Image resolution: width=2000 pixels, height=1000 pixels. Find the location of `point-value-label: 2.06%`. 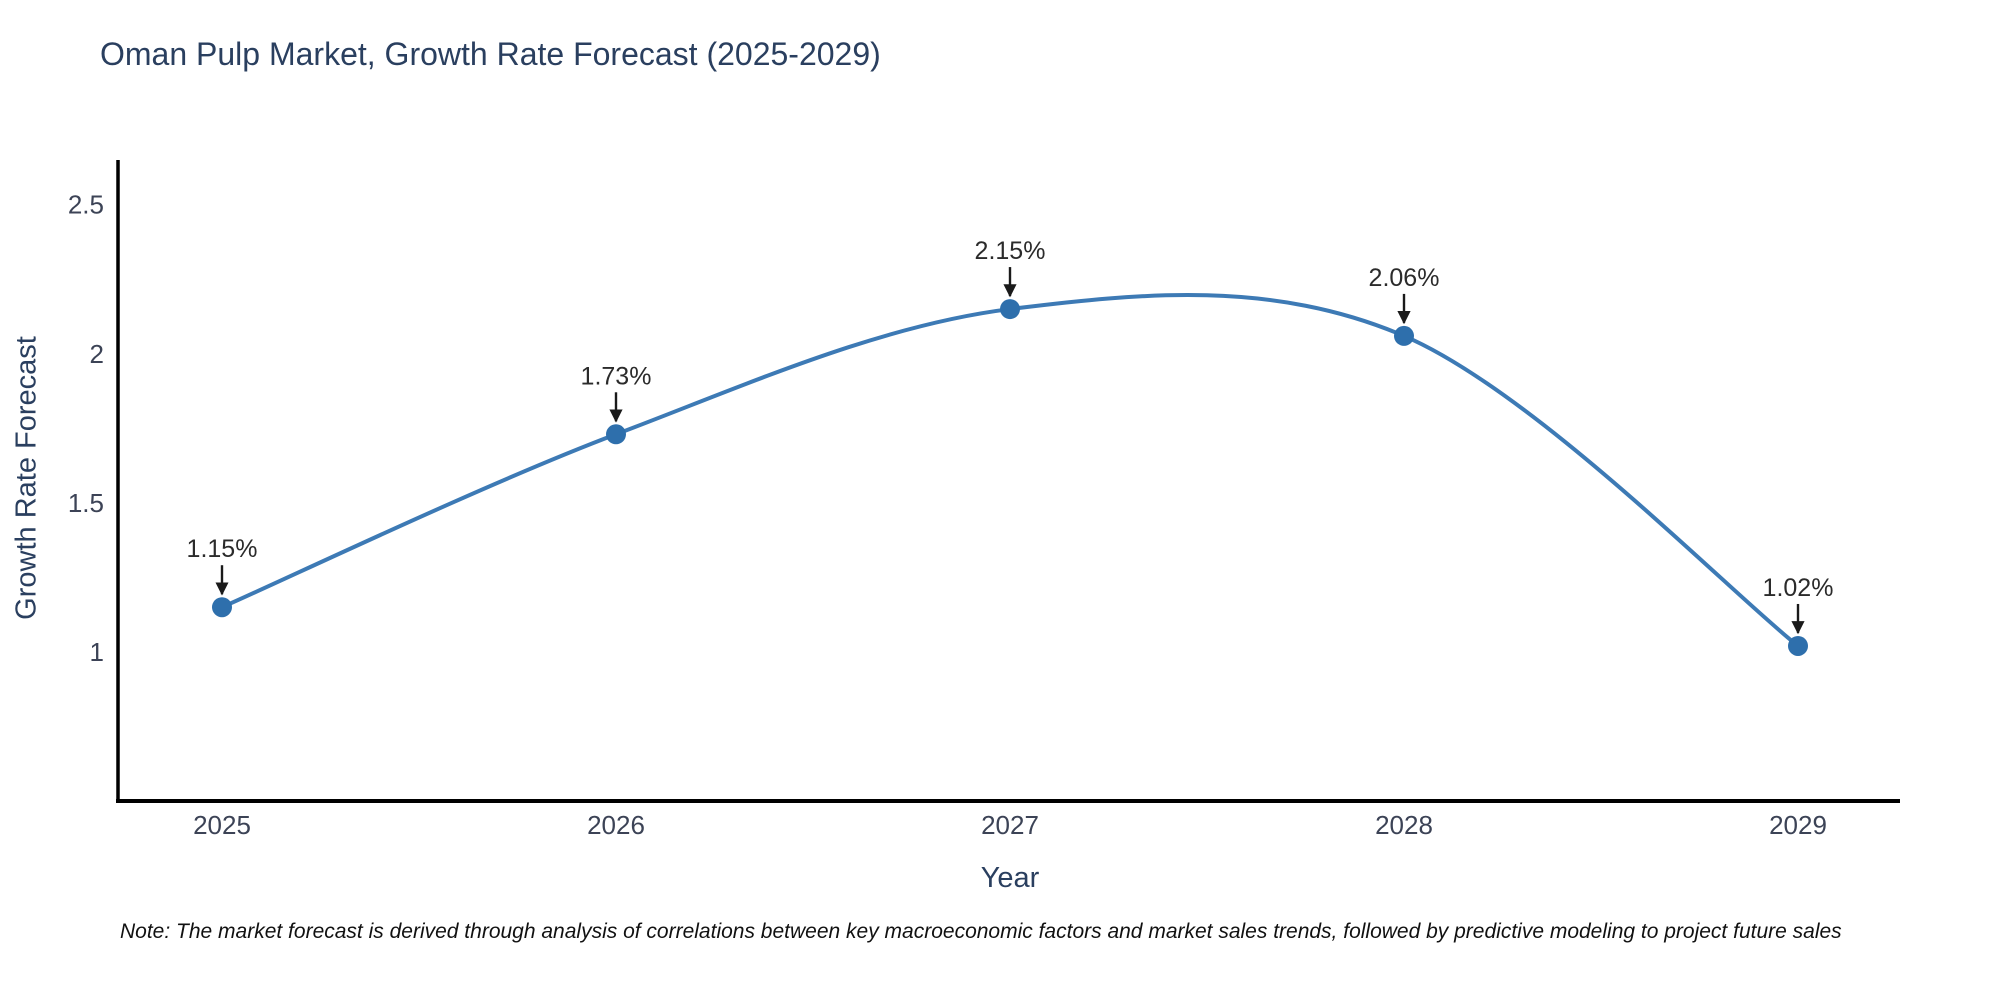

point-value-label: 2.06% is located at coordinates (1404, 278).